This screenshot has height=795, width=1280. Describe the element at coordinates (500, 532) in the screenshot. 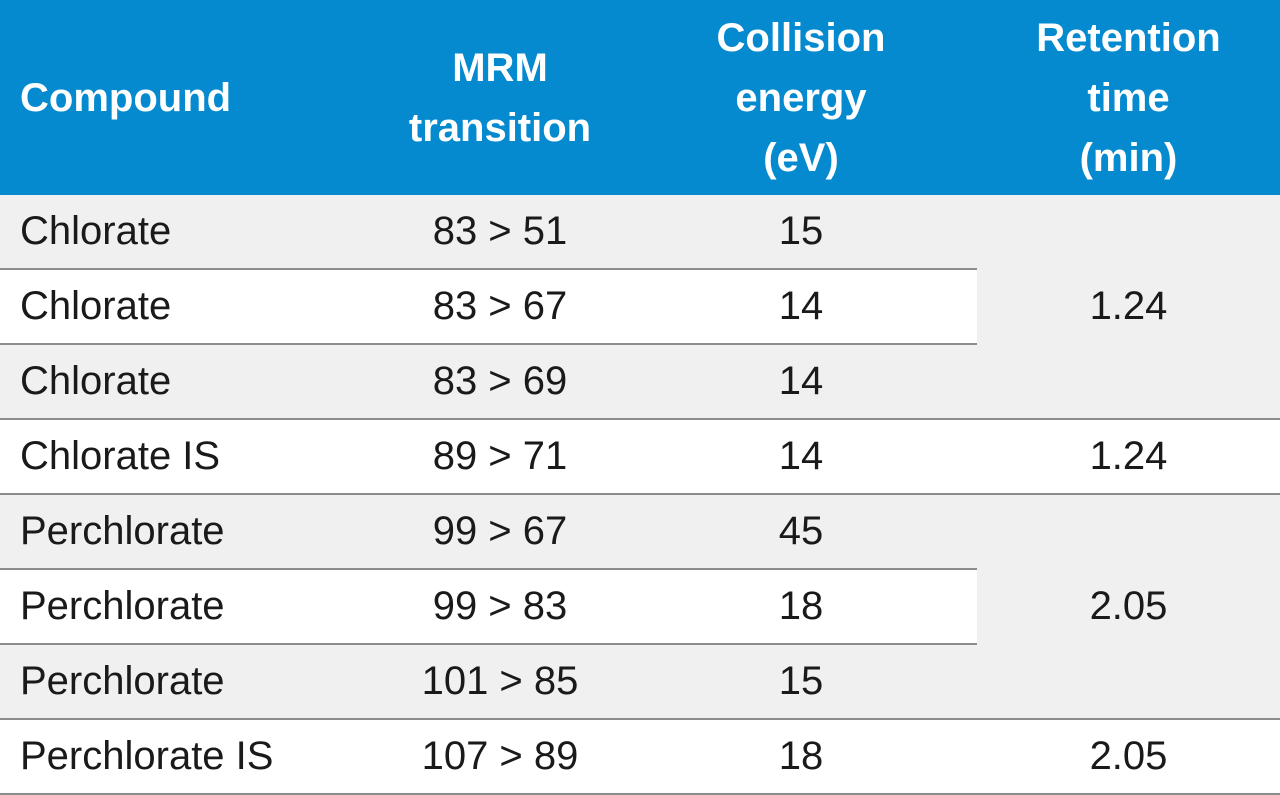

I see `mrm-transition-cell: 99 > 67` at that location.